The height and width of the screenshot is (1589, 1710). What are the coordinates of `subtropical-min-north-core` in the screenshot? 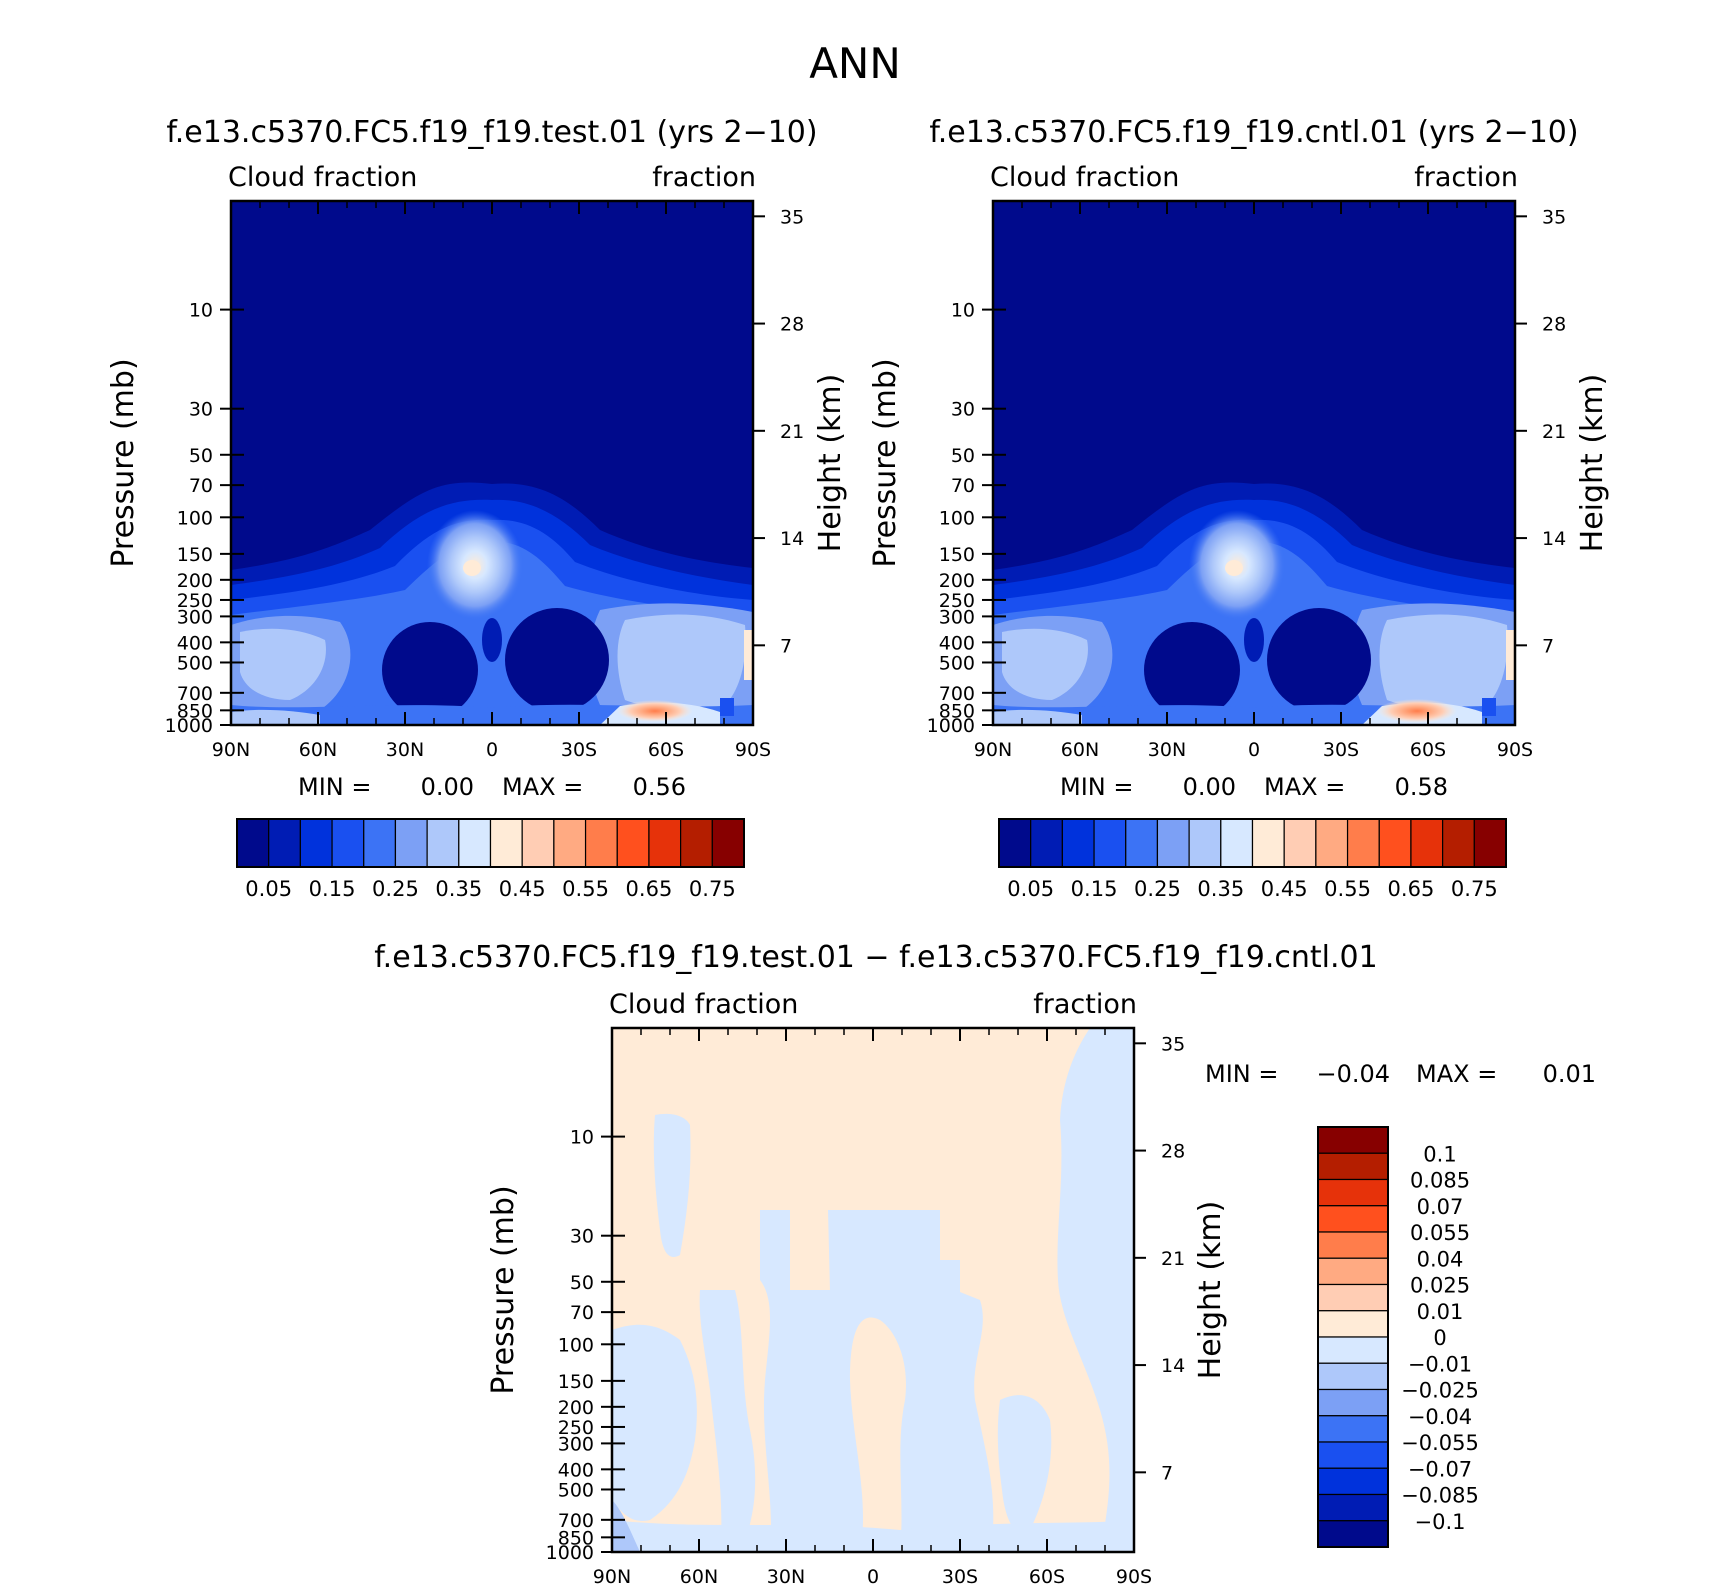 It's located at (430, 670).